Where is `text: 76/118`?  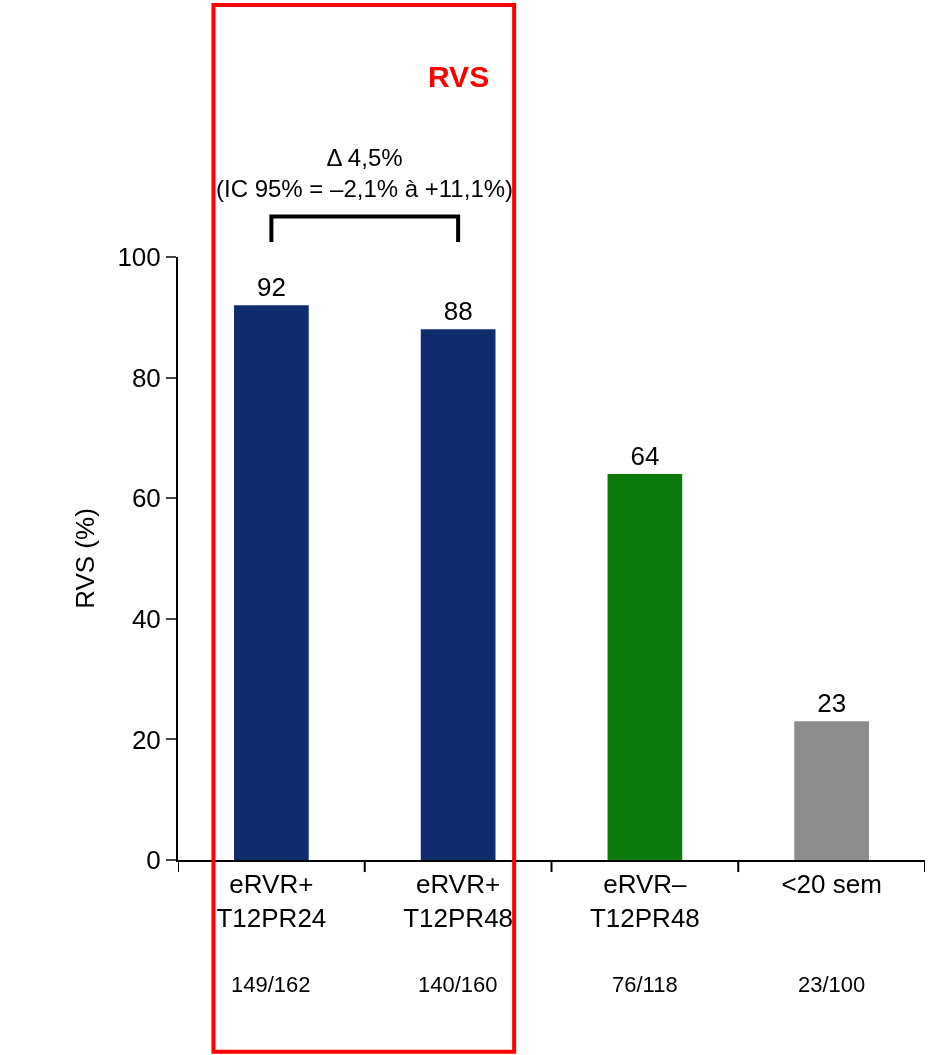 text: 76/118 is located at coordinates (645, 984).